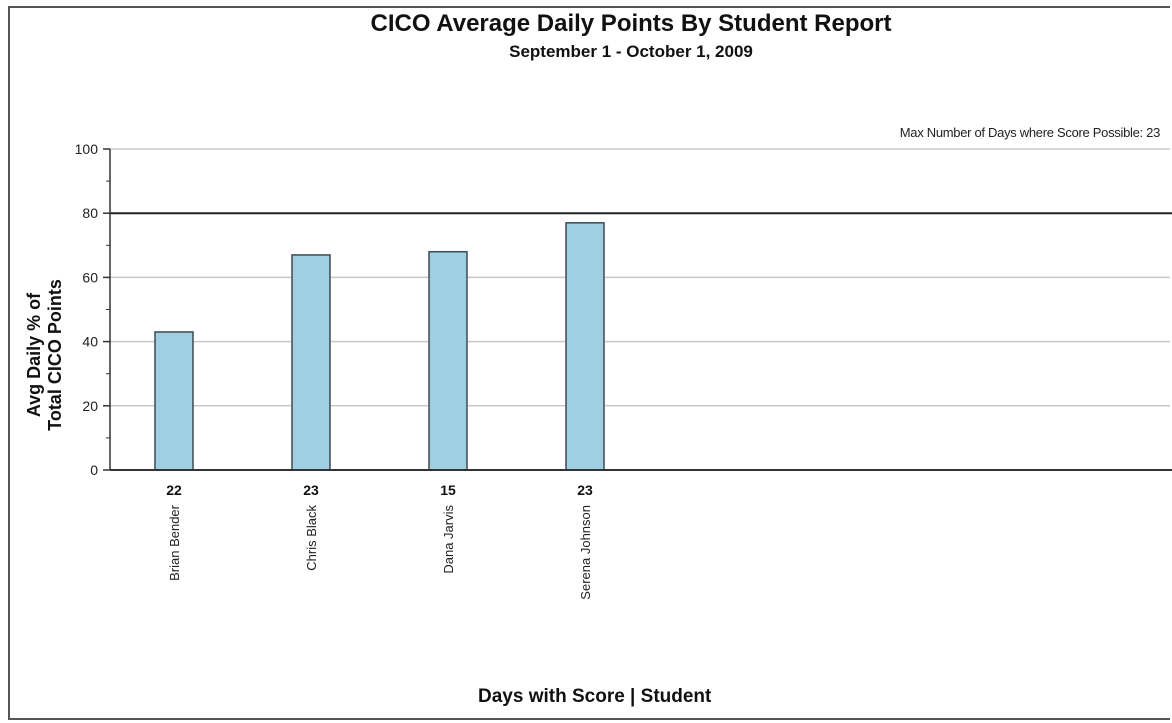  What do you see at coordinates (585, 552) in the screenshot?
I see `student-label: Serena Johnson` at bounding box center [585, 552].